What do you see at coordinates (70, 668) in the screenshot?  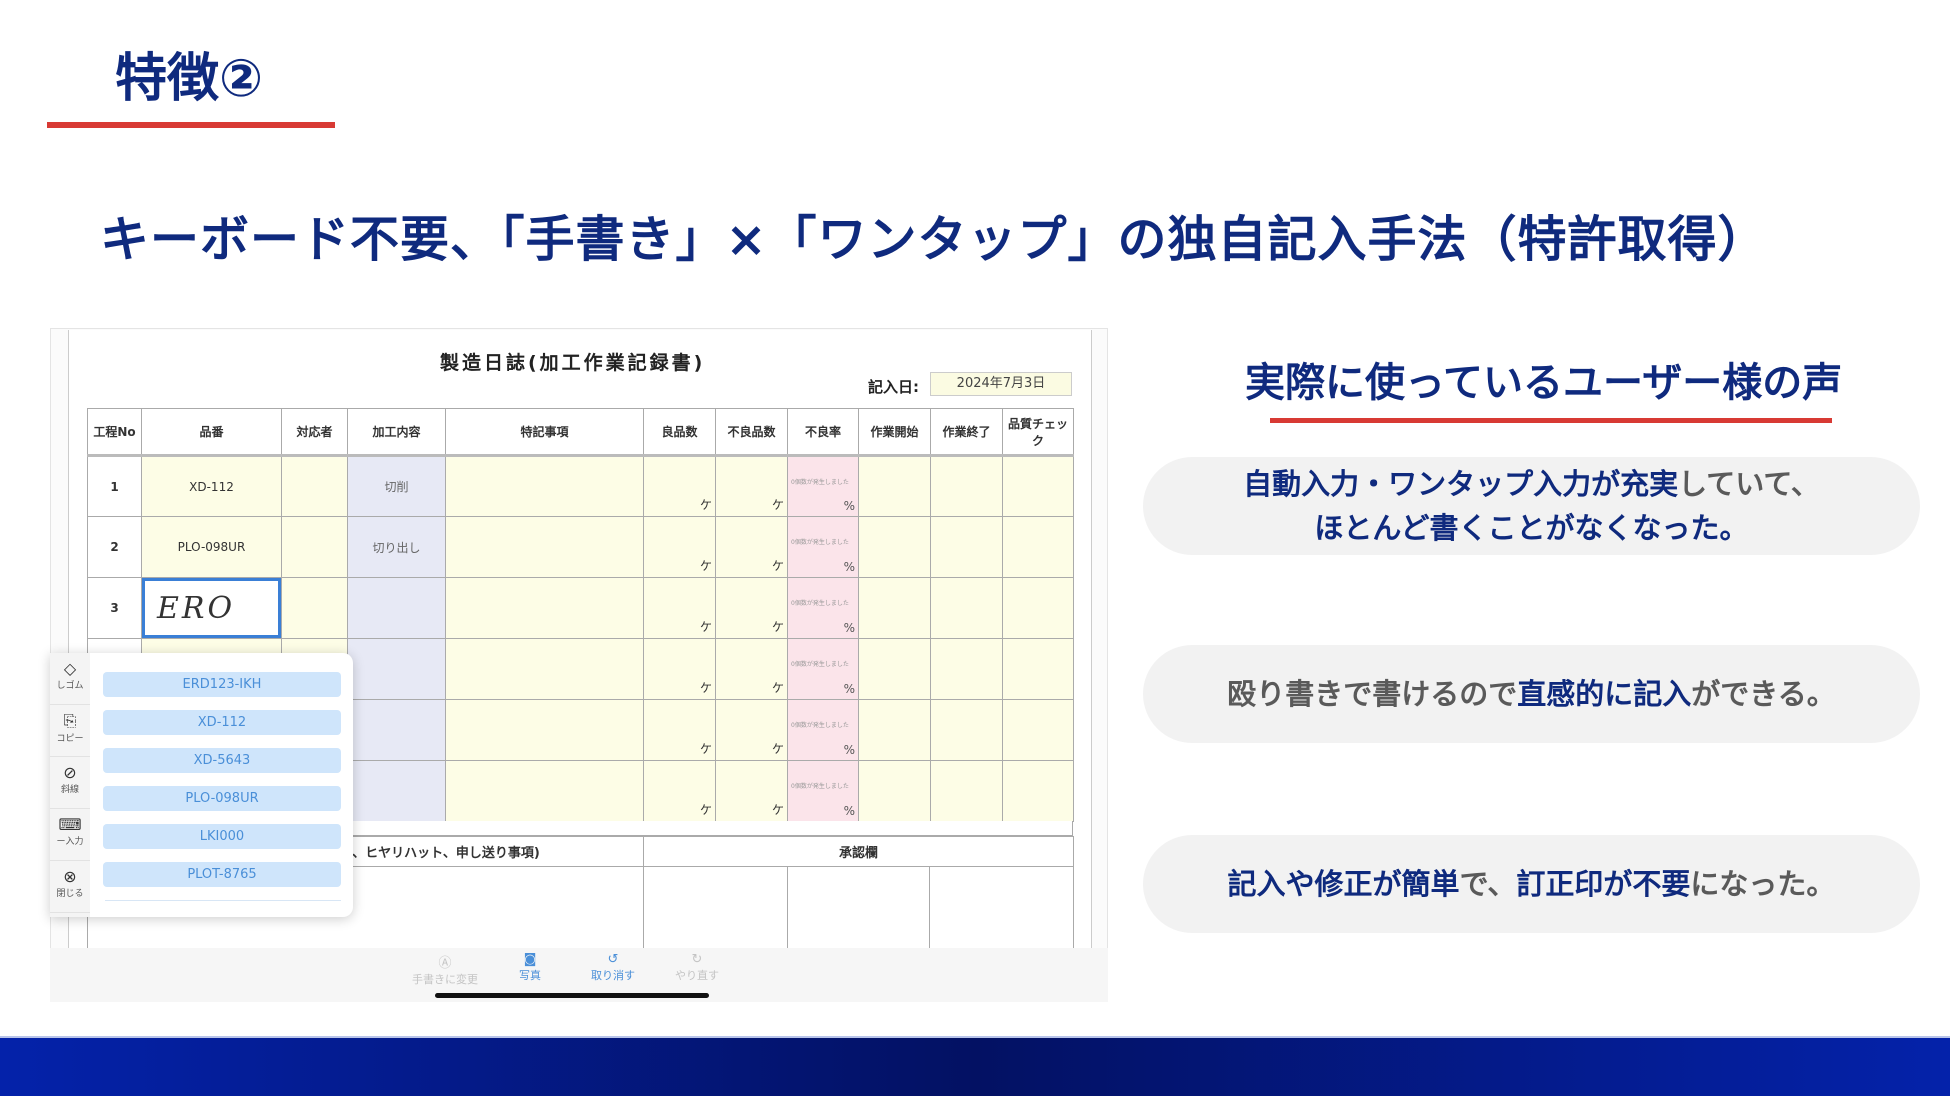 I see `eraser-icon: ◇` at bounding box center [70, 668].